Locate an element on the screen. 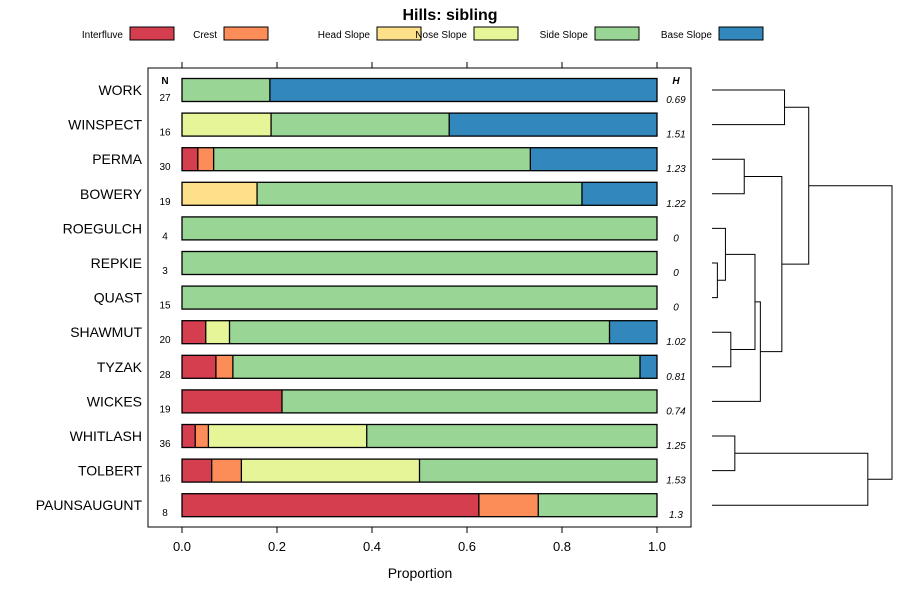  x-tick-label: 0.0 is located at coordinates (182, 546).